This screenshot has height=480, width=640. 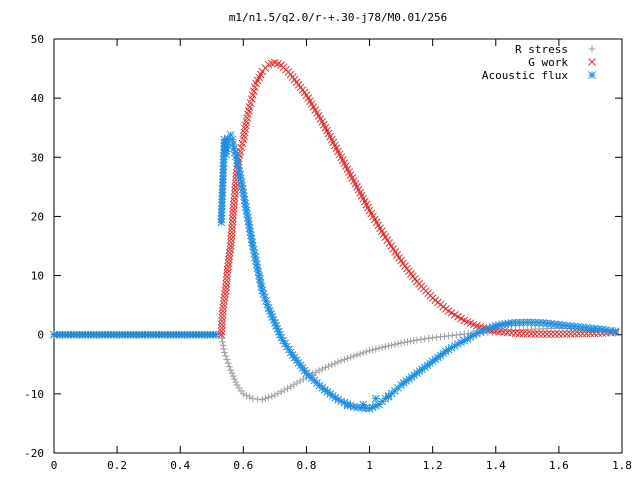 I want to click on y-tick-label: 40, so click(x=37, y=98).